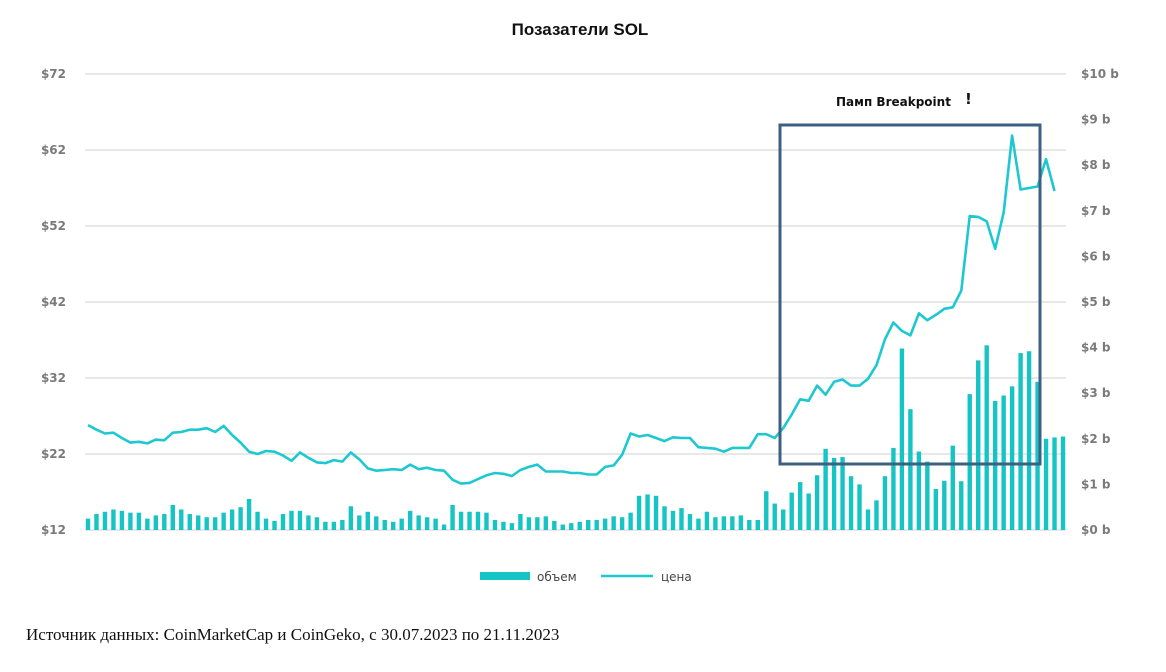  Describe the element at coordinates (1096, 256) in the screenshot. I see `right-tick-label: $6 b` at that location.